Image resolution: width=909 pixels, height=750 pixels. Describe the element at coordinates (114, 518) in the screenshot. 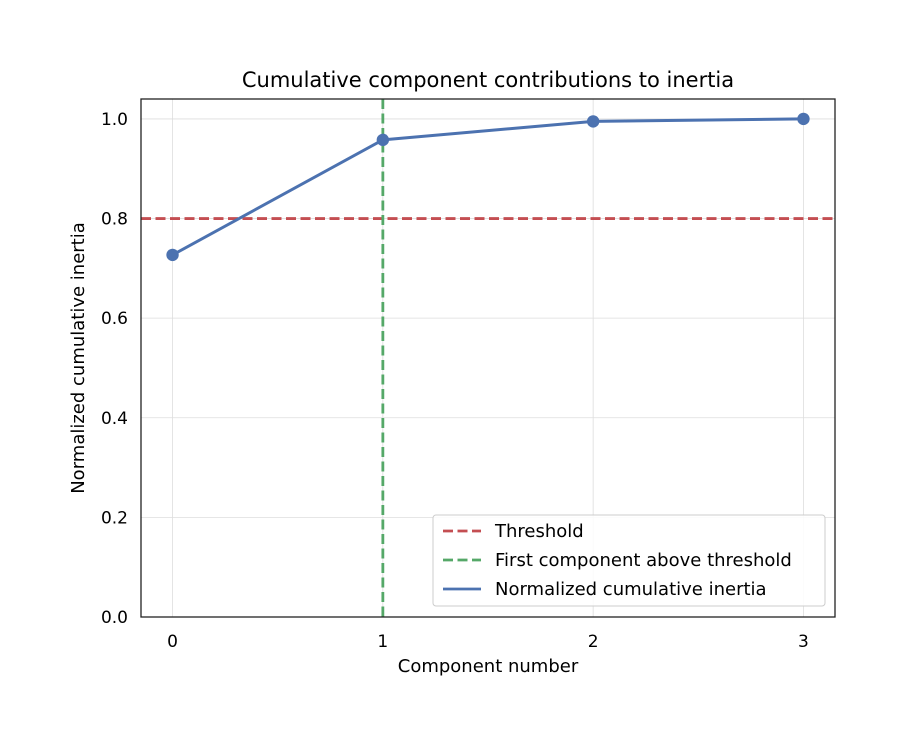

I see `y-tick-label: 0.2` at that location.